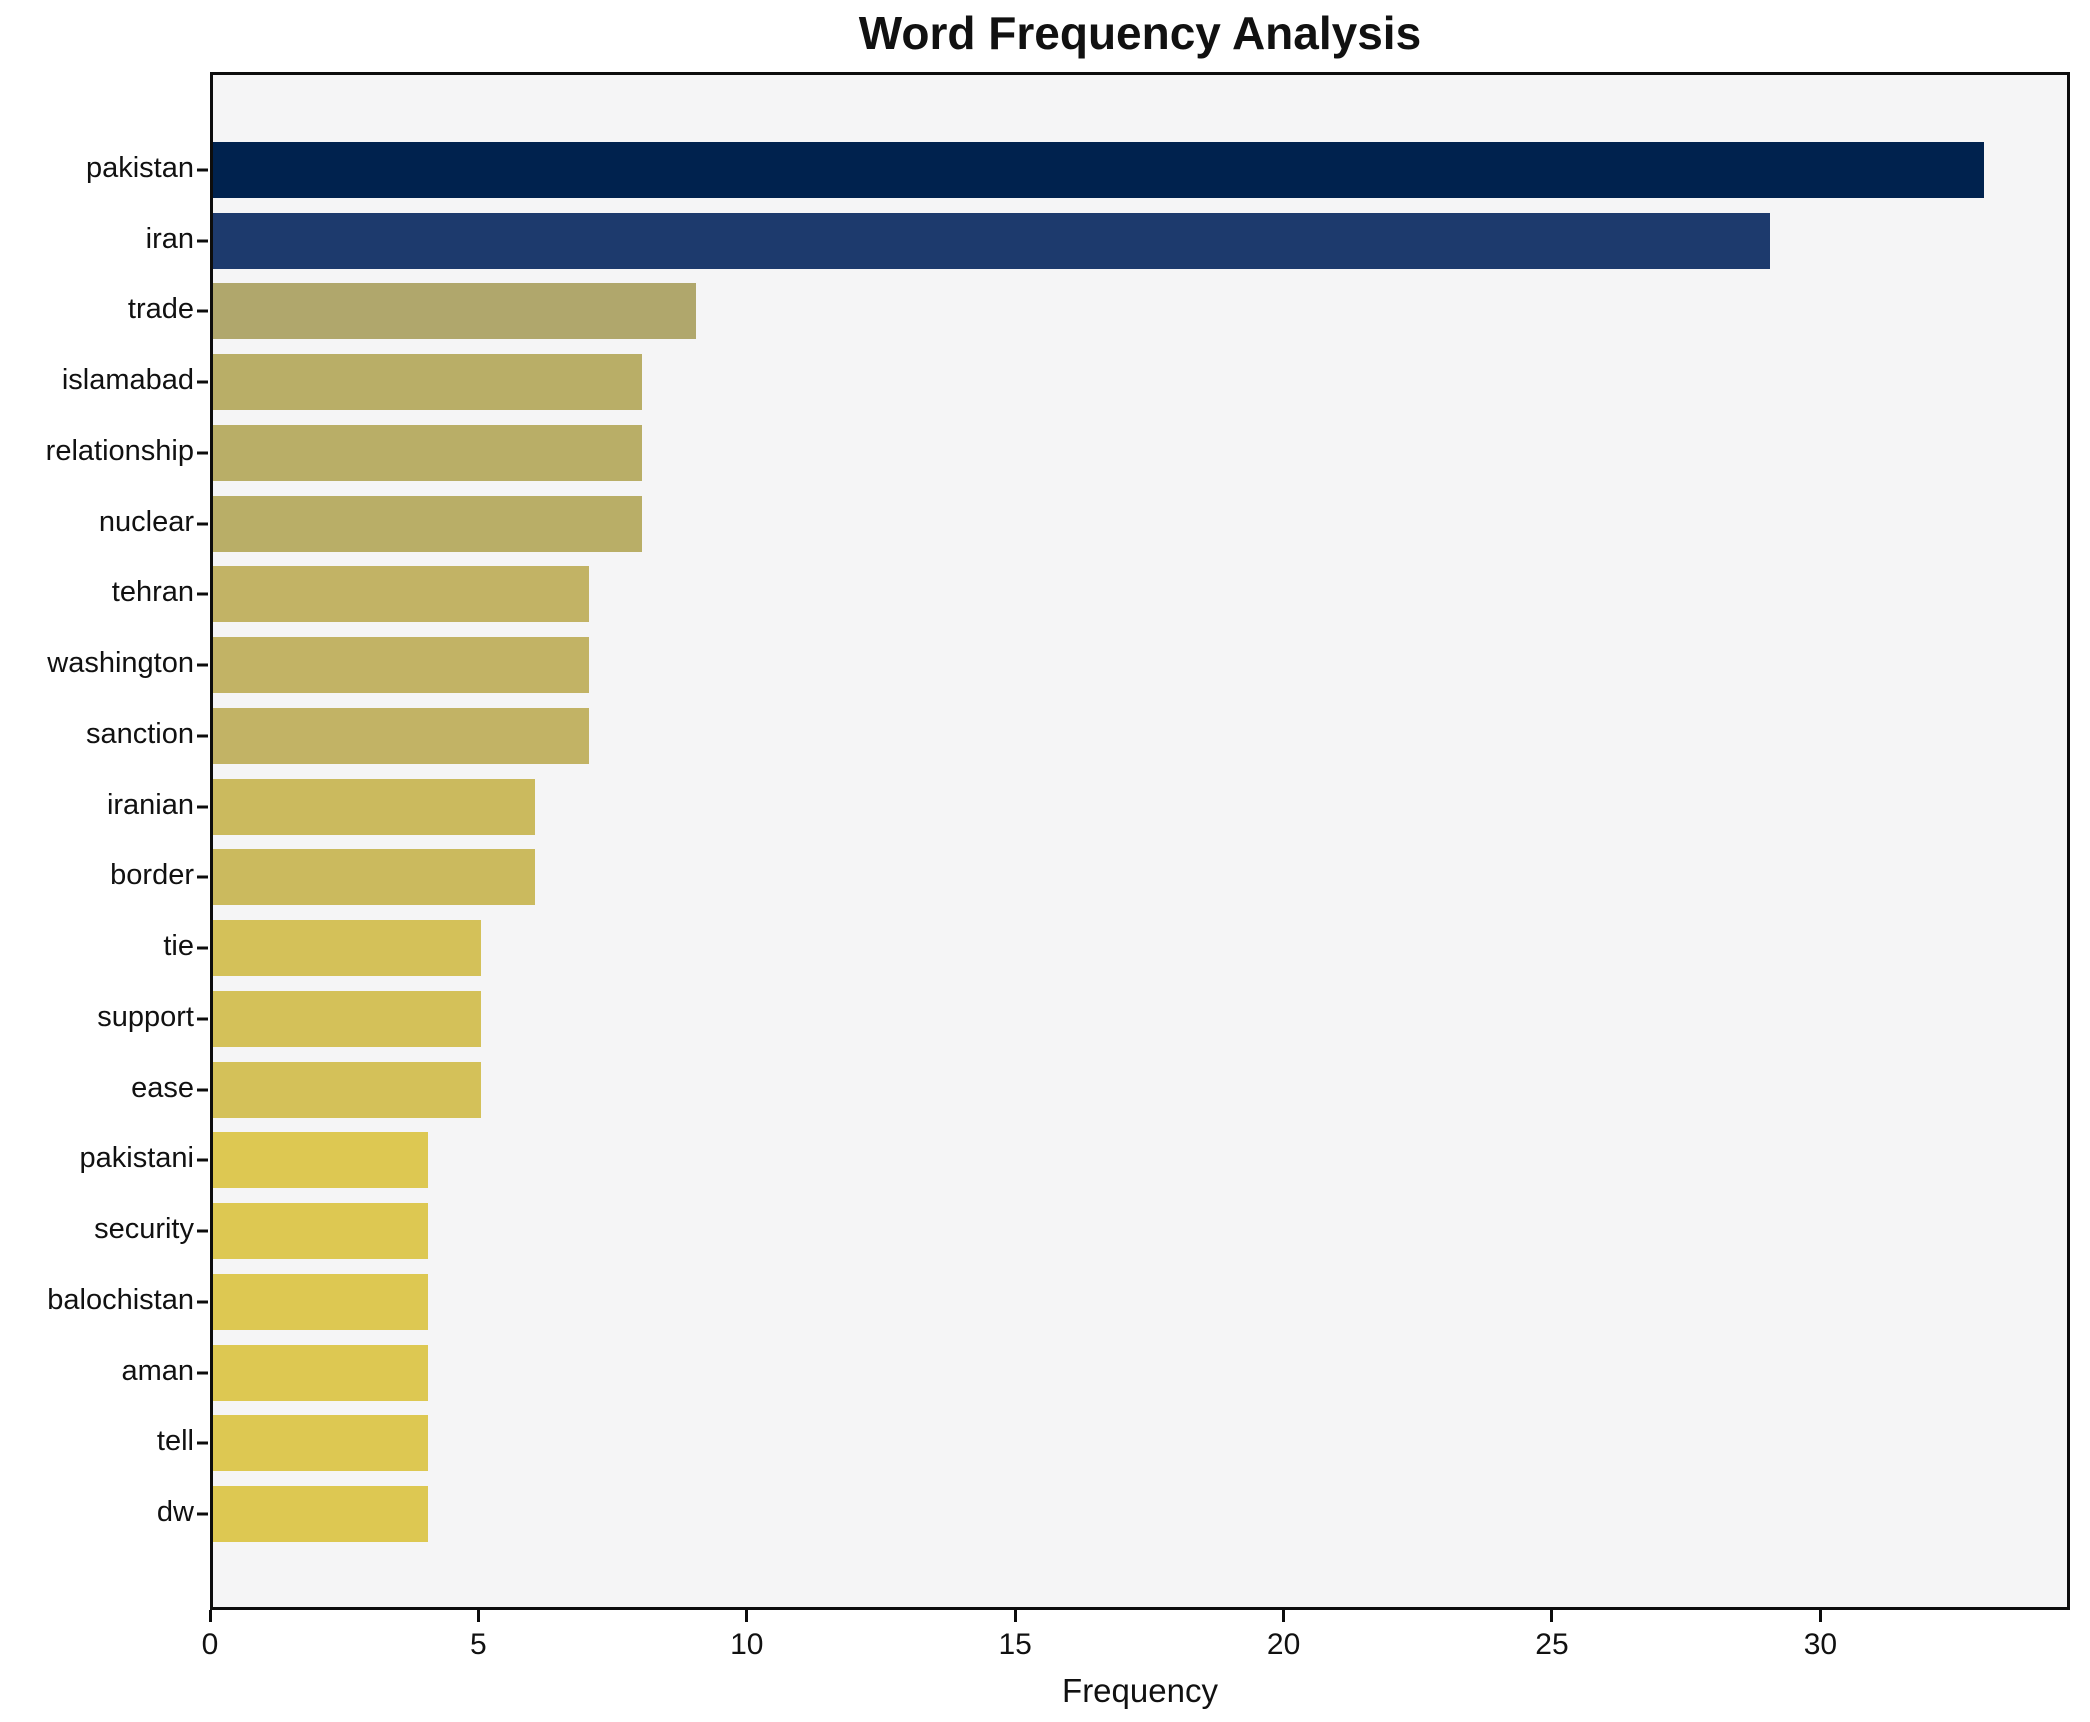 Image resolution: width=2090 pixels, height=1722 pixels. I want to click on y-axis-label: dw, so click(175, 1512).